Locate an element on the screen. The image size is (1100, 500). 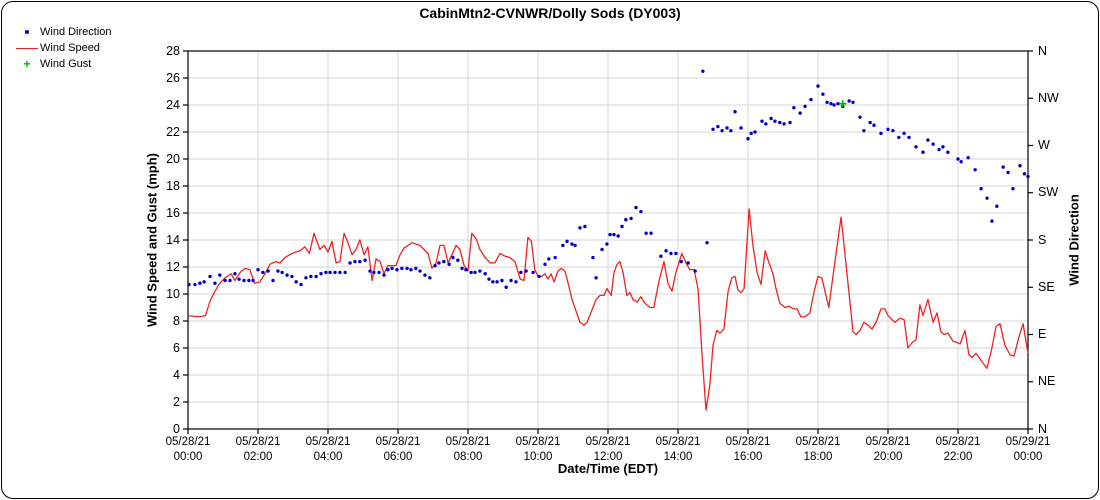
wind-direction-dot-icon is located at coordinates (27, 32).